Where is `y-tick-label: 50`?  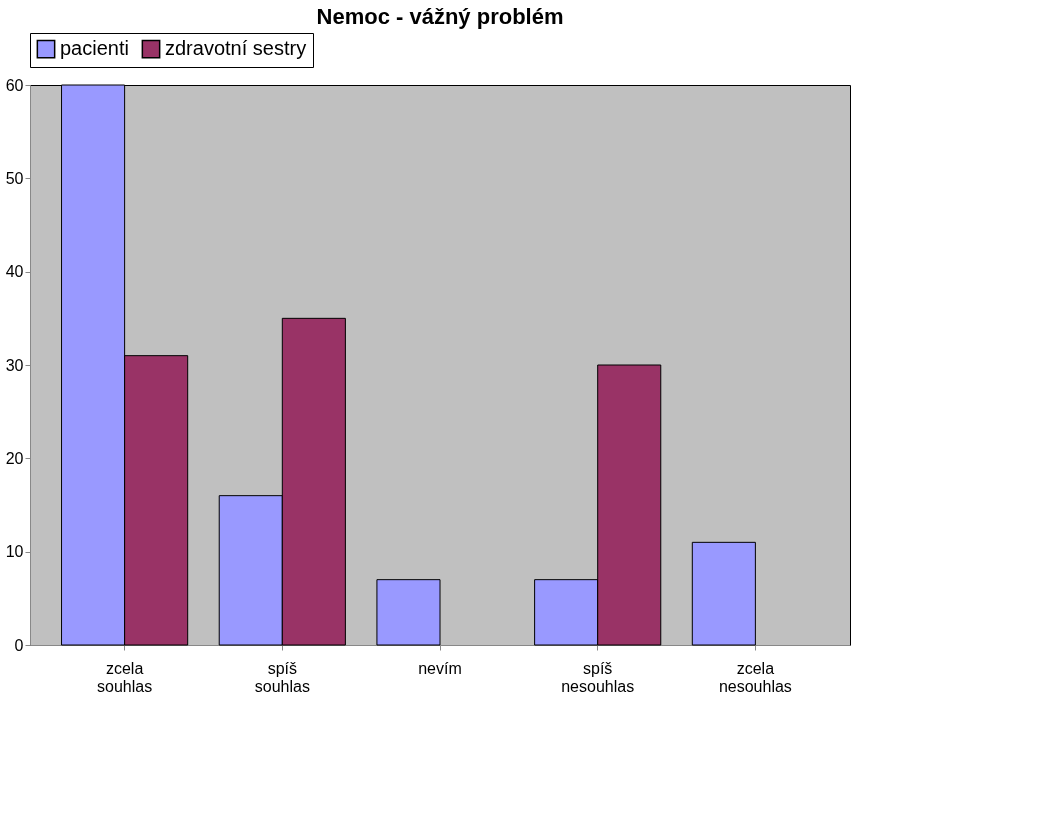 y-tick-label: 50 is located at coordinates (14, 178).